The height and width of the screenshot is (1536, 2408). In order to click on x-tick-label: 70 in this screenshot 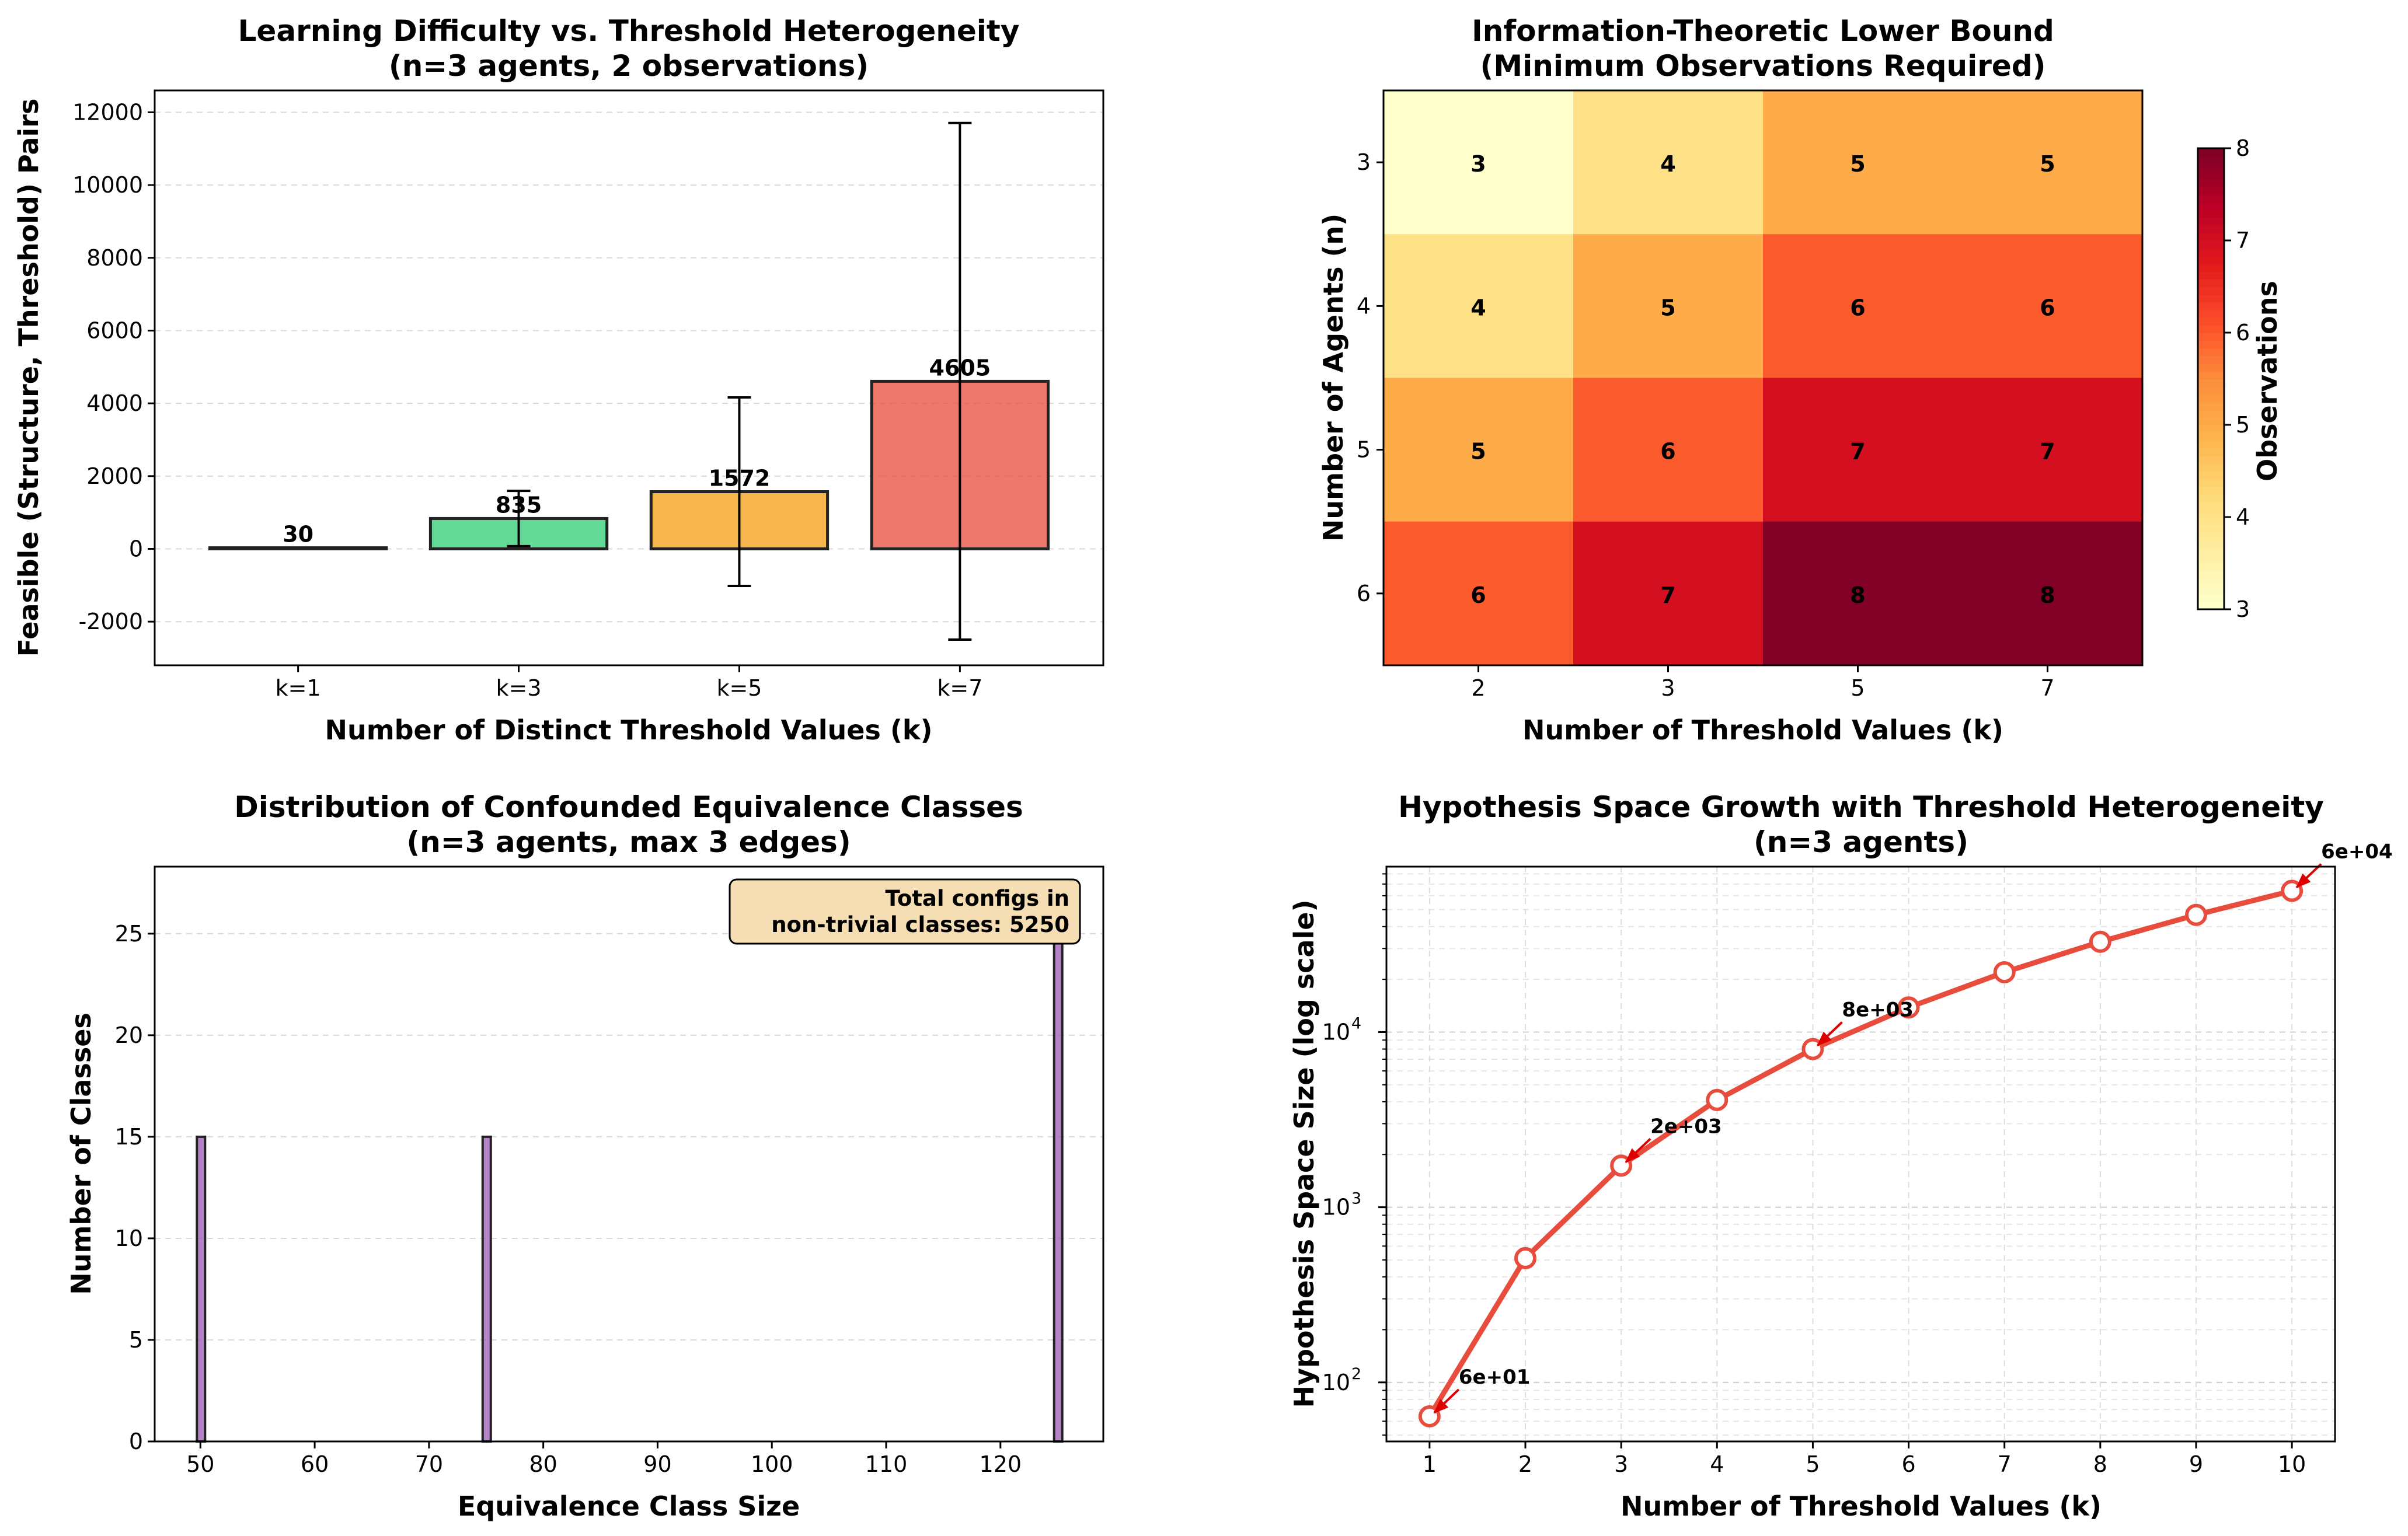, I will do `click(429, 1464)`.